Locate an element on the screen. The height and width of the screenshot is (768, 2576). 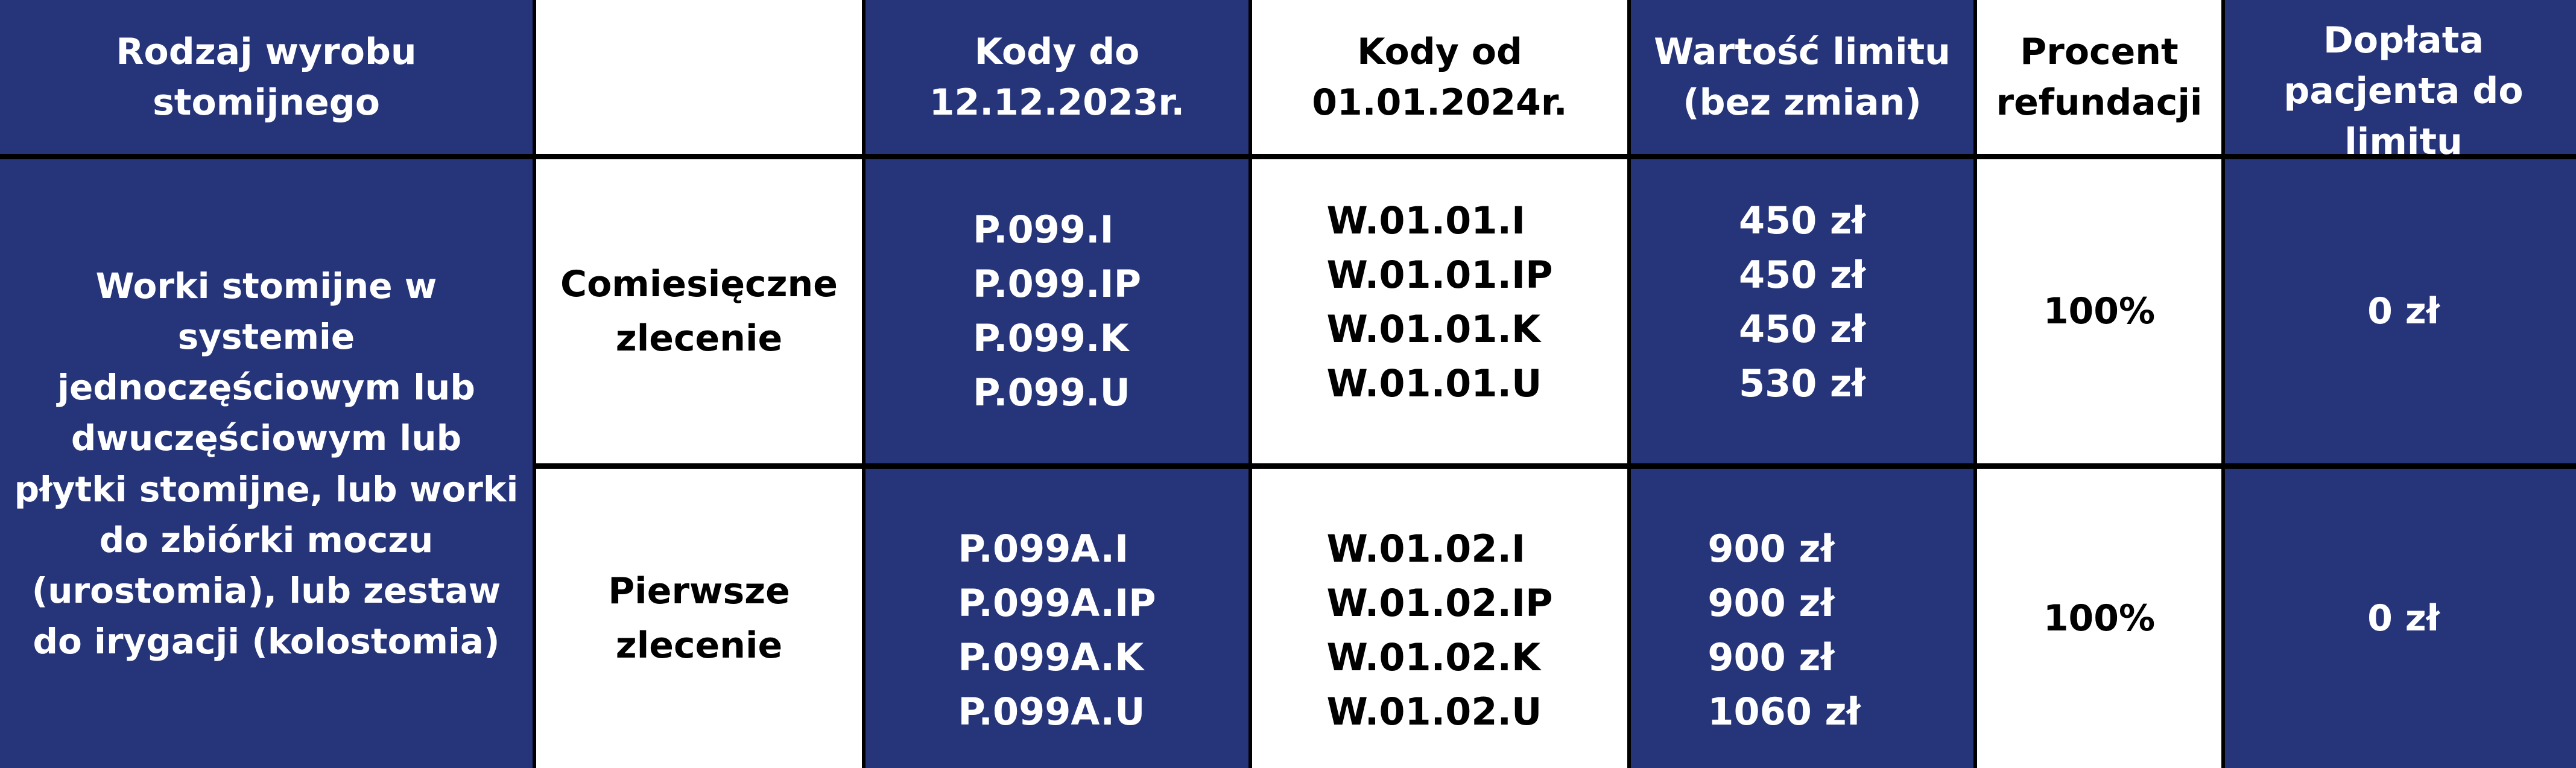
limits-cell: 450 zł 450 zł 450 zł 530 zł is located at coordinates (1802, 311).